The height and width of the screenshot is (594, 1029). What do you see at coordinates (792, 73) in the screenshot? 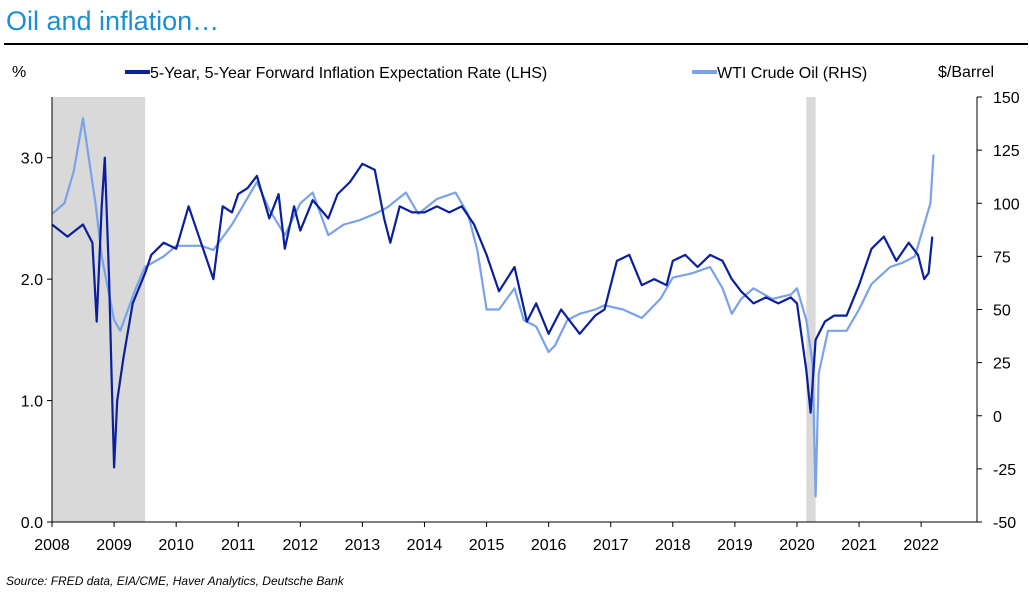
I see `legend-label-wti: WTI Crude Oil (RHS)` at bounding box center [792, 73].